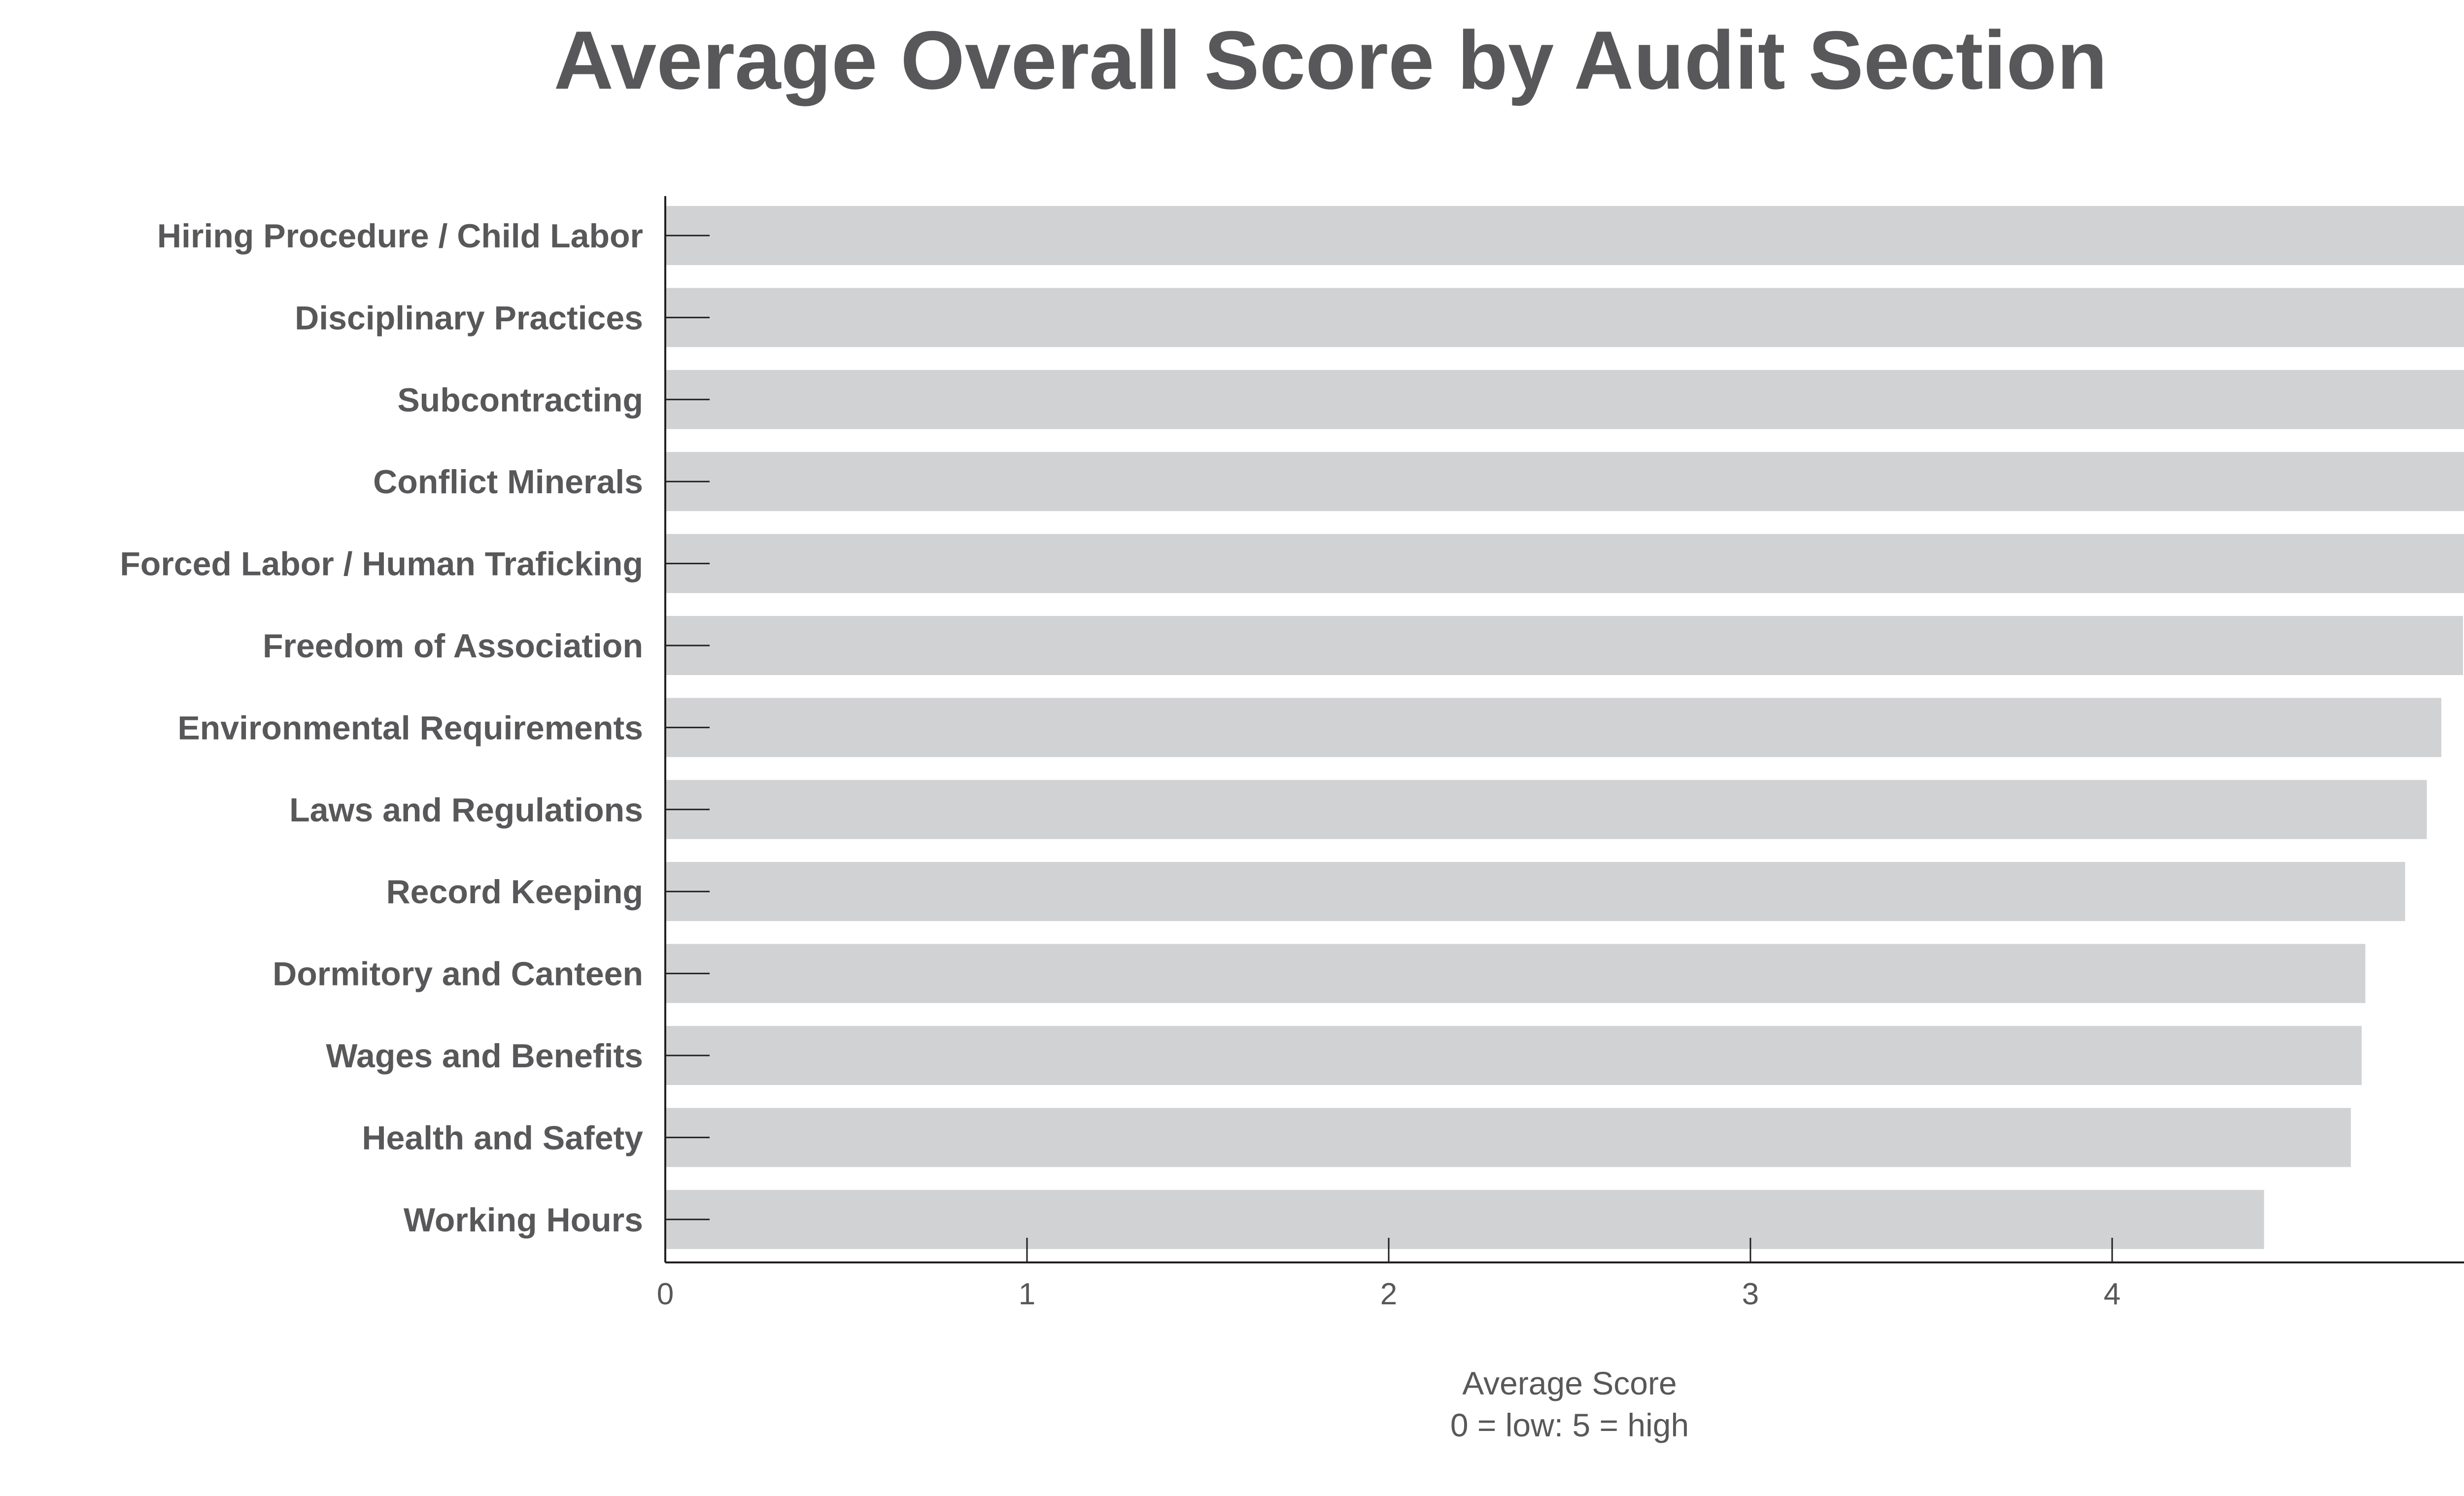  I want to click on category-label: Wages and Benefits, so click(484, 1056).